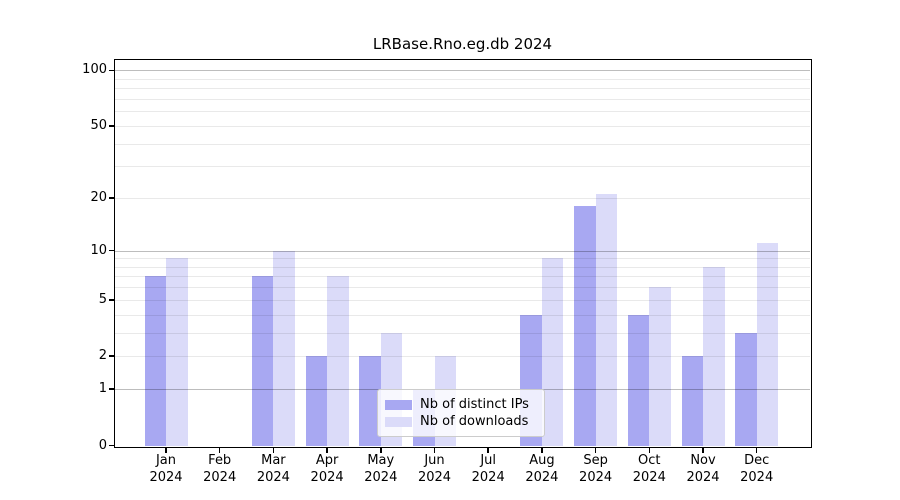 Image resolution: width=900 pixels, height=500 pixels. I want to click on legend-swatch-distinct-ips, so click(398, 404).